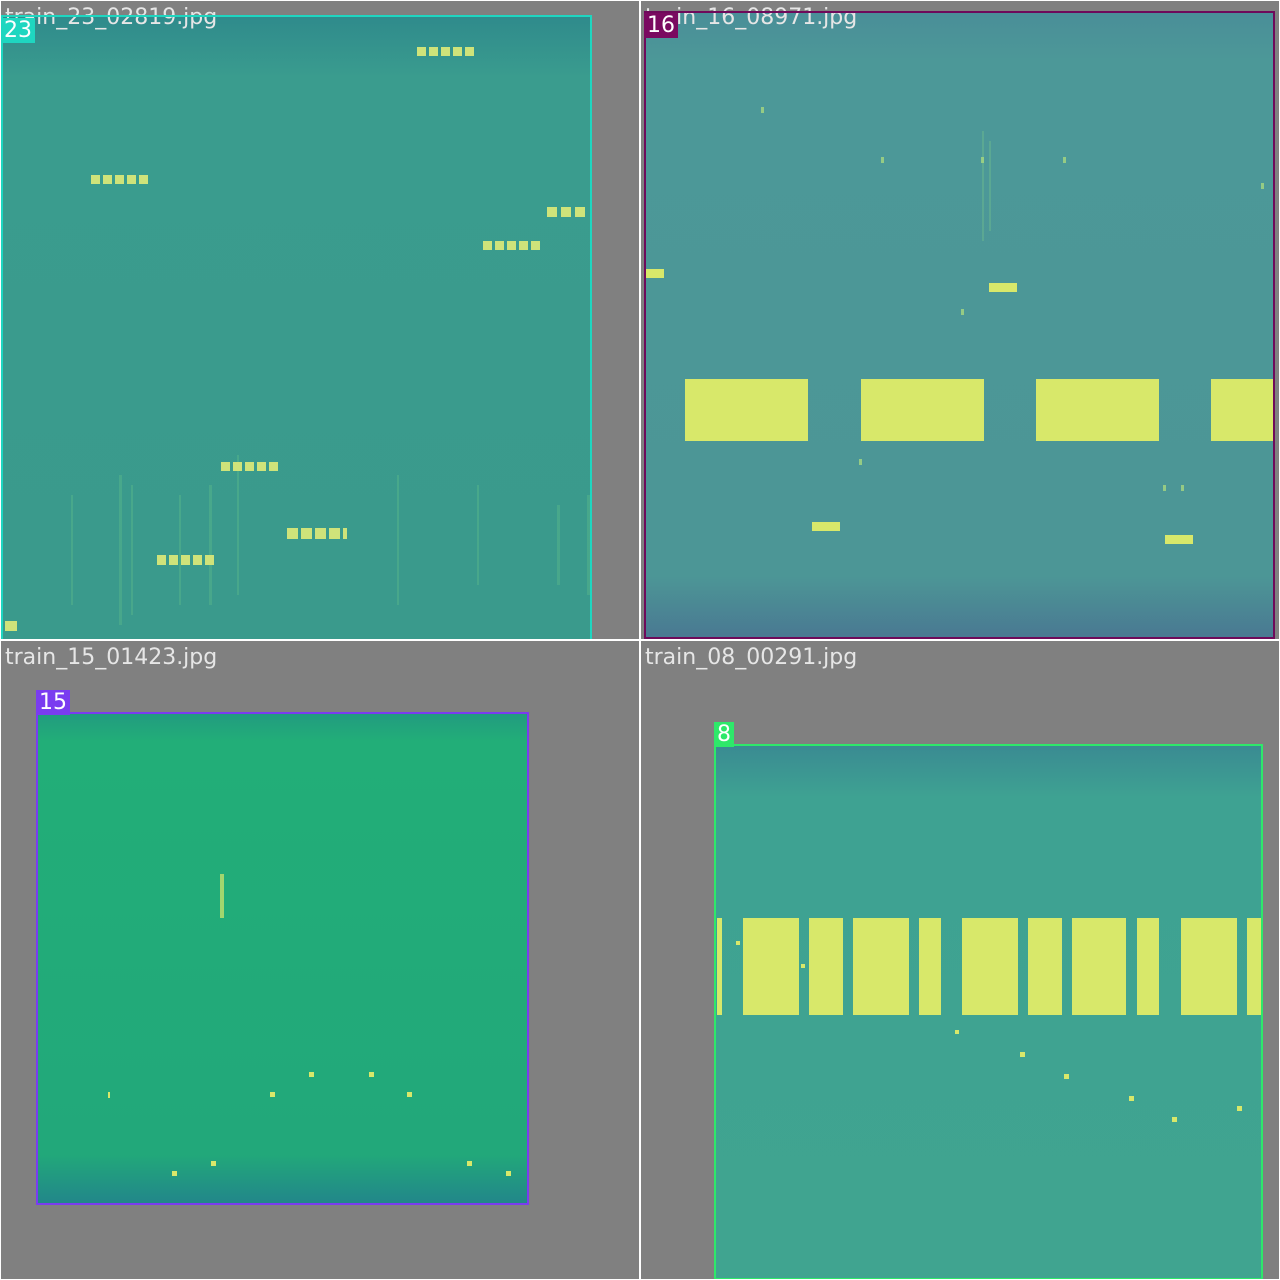 The image size is (1280, 1280). I want to click on class-label: 23, so click(18, 30).